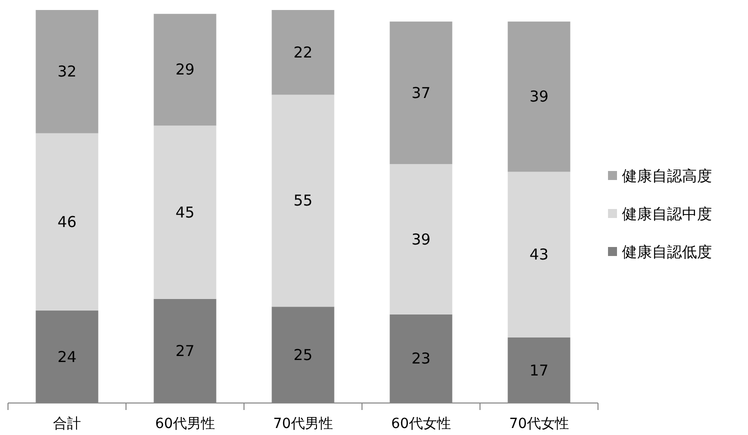 This screenshot has width=748, height=435. I want to click on x-tick-label: 60代男性, so click(185, 424).